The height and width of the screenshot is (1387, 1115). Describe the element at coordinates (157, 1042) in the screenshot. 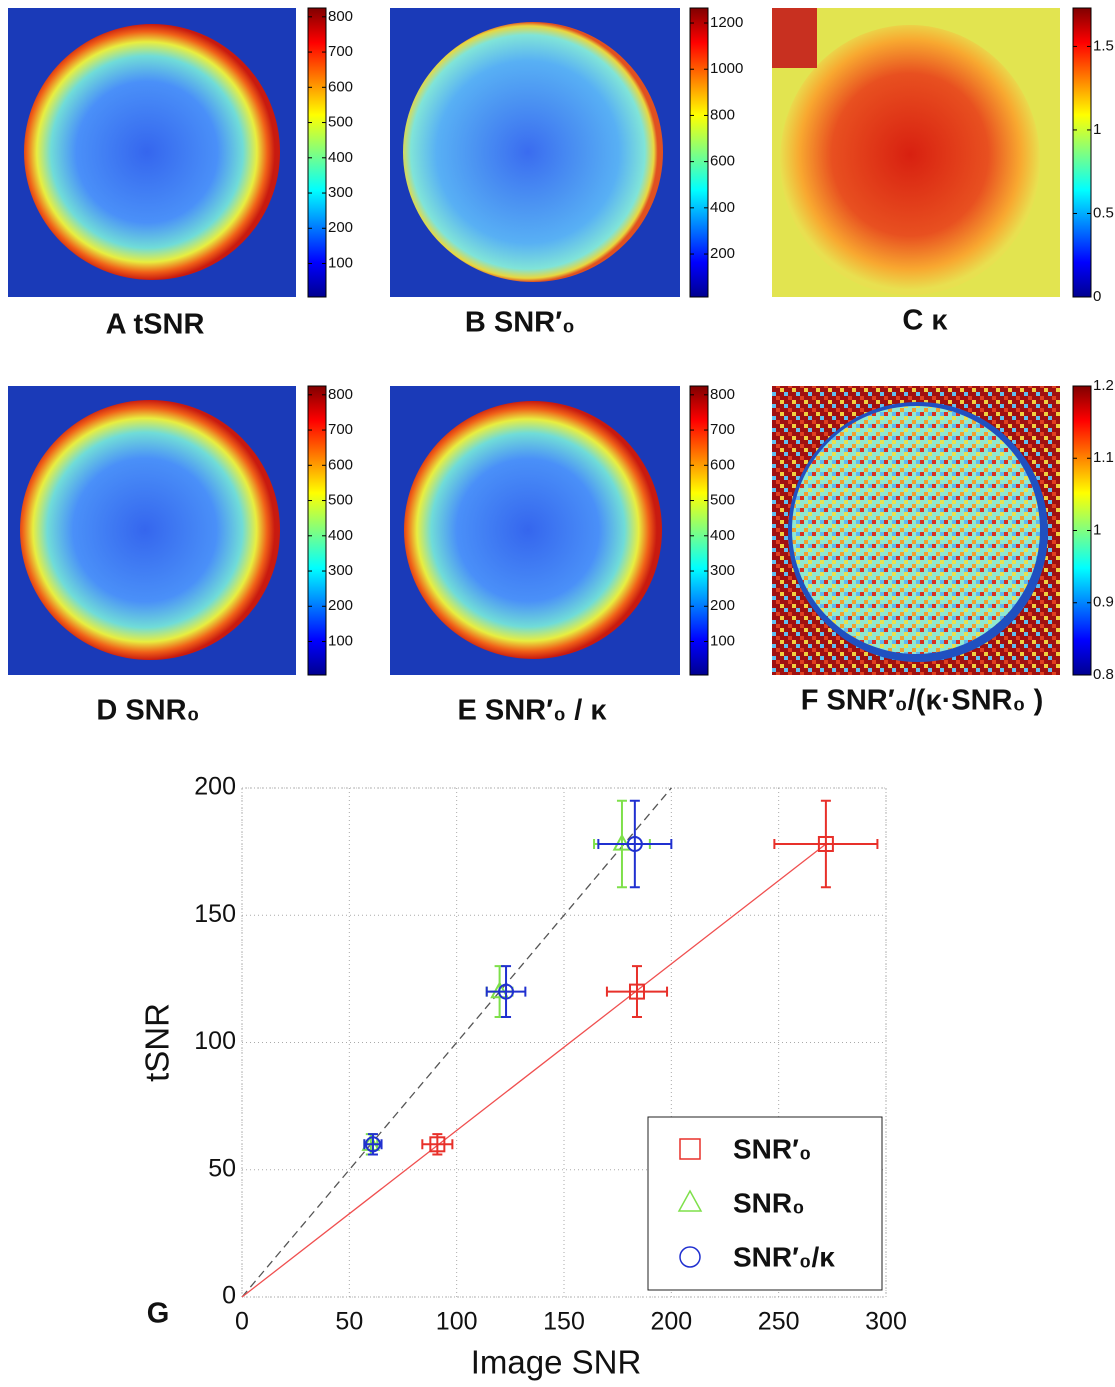

I see `y-axis-label: tSNR` at that location.